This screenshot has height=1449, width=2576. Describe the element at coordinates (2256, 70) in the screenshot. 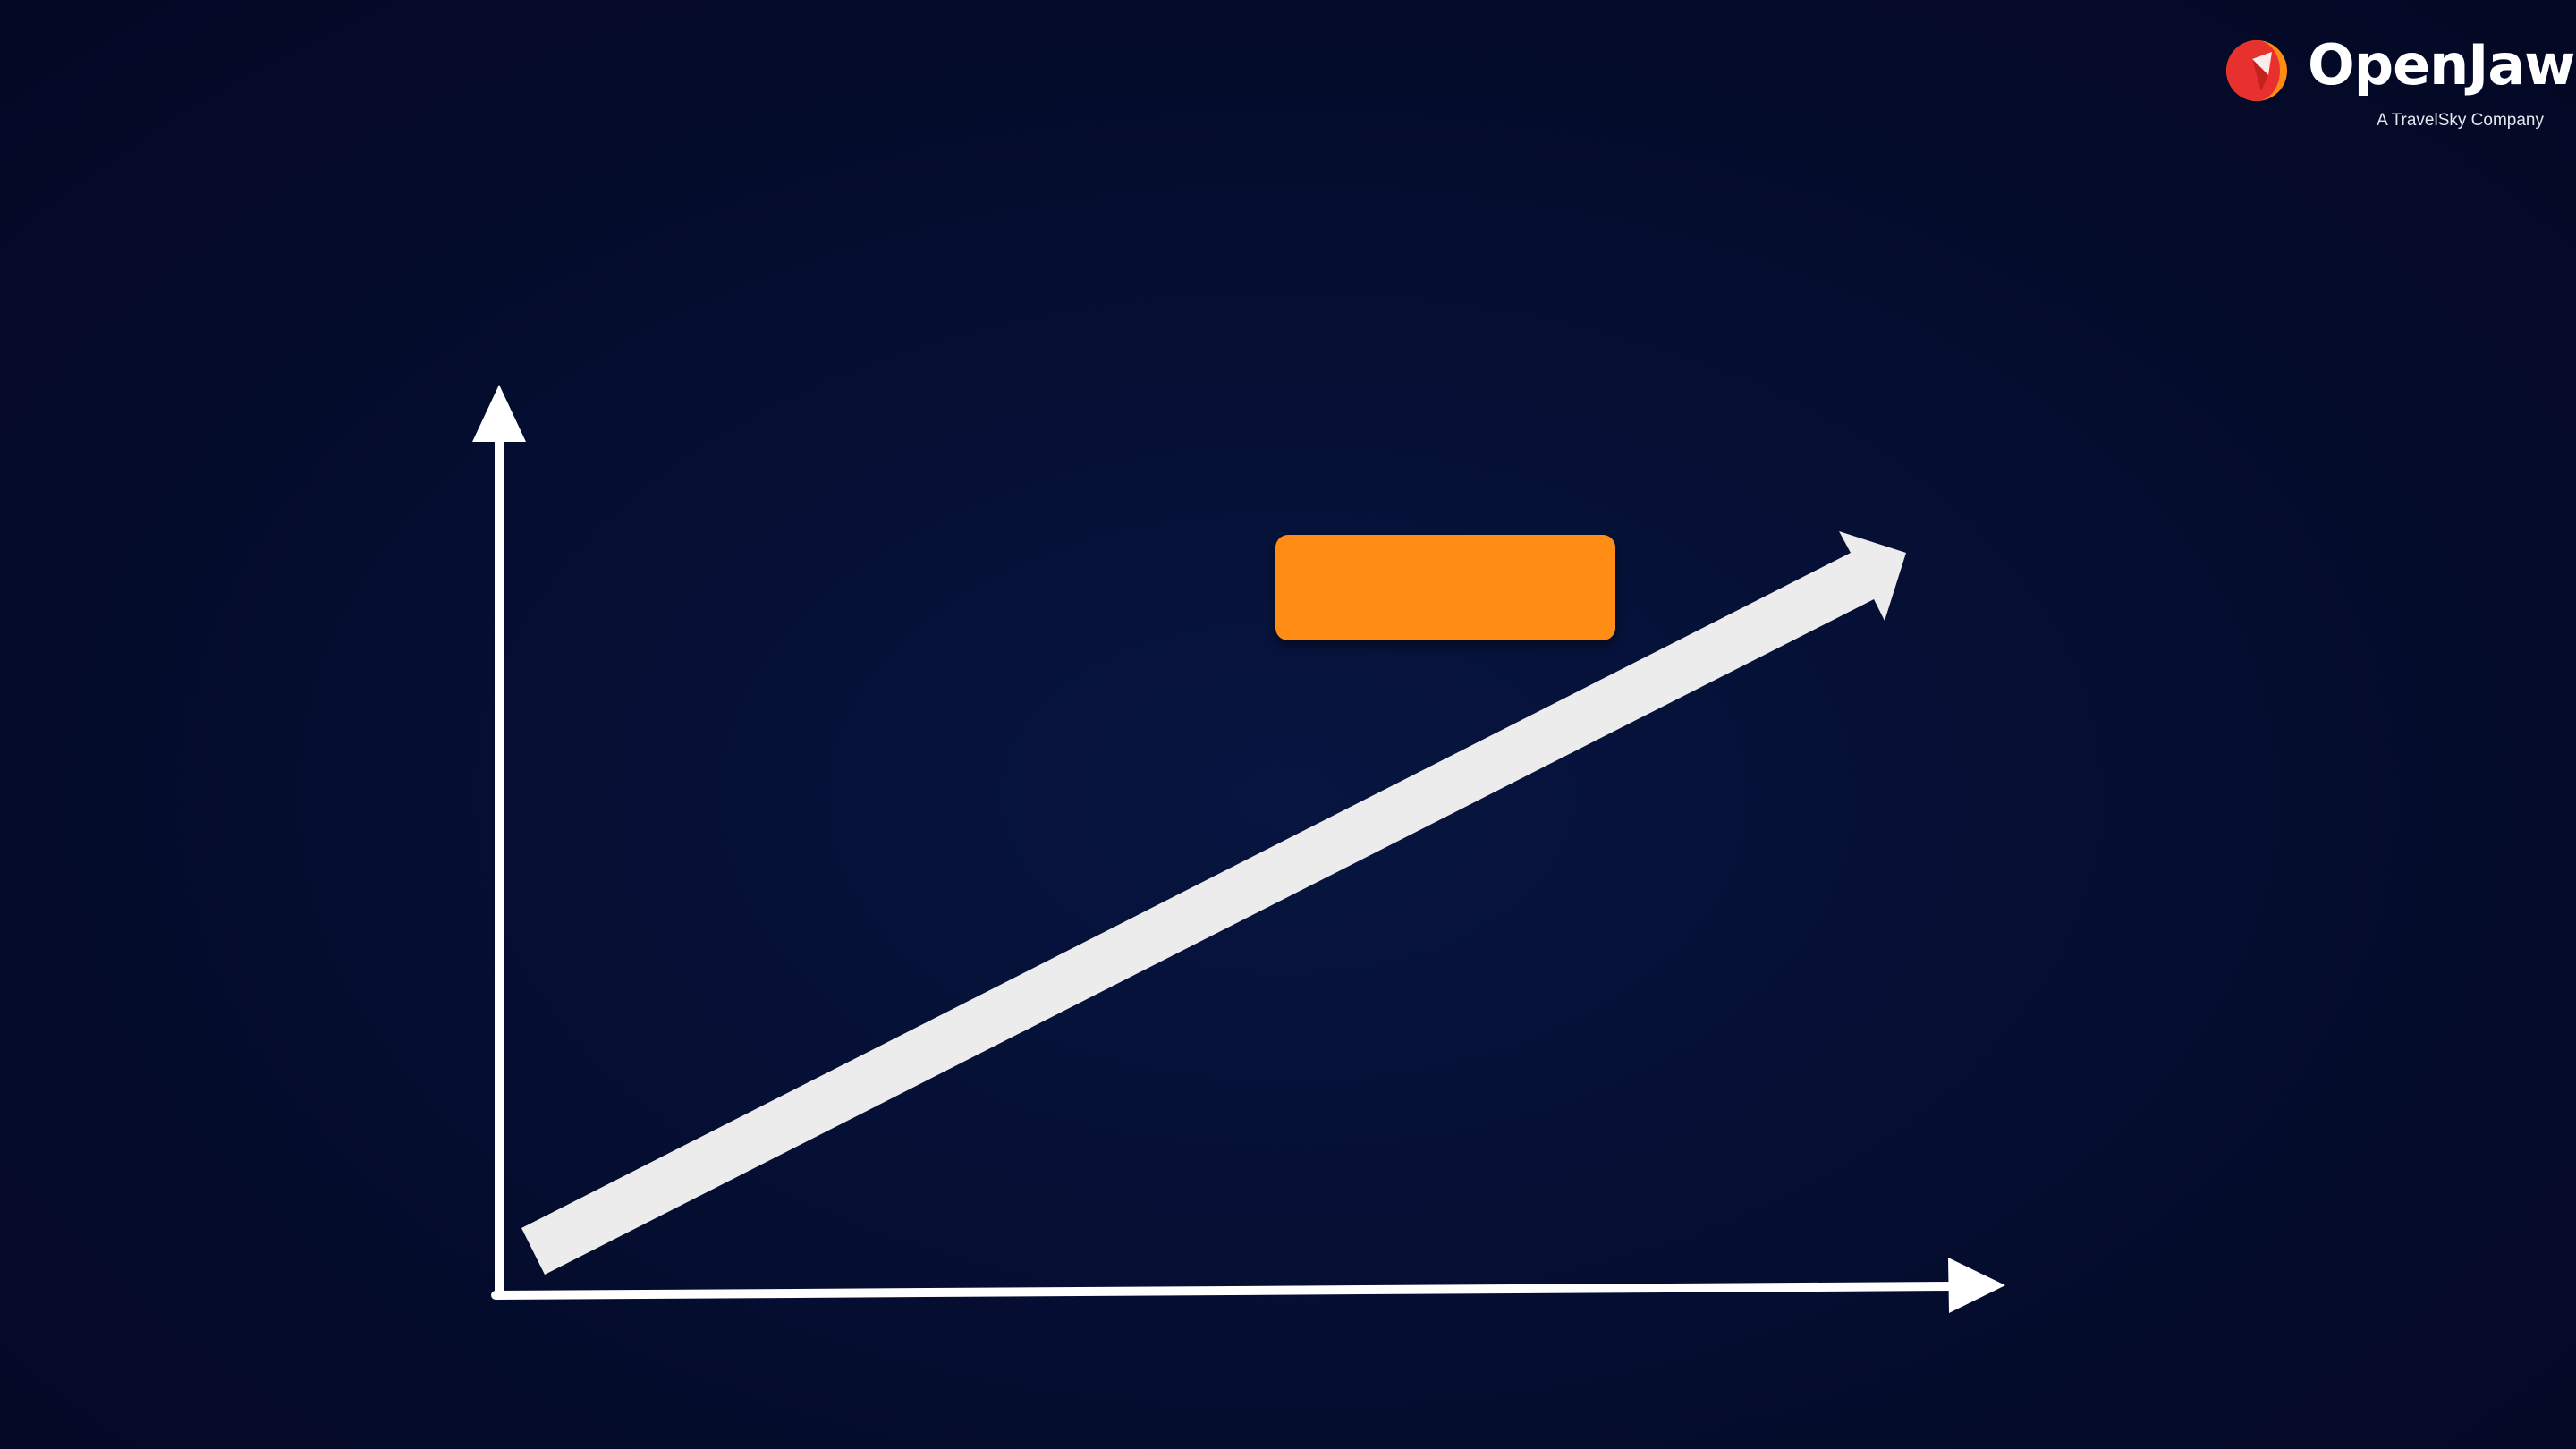

I see `openjaw-logo-mark` at that location.